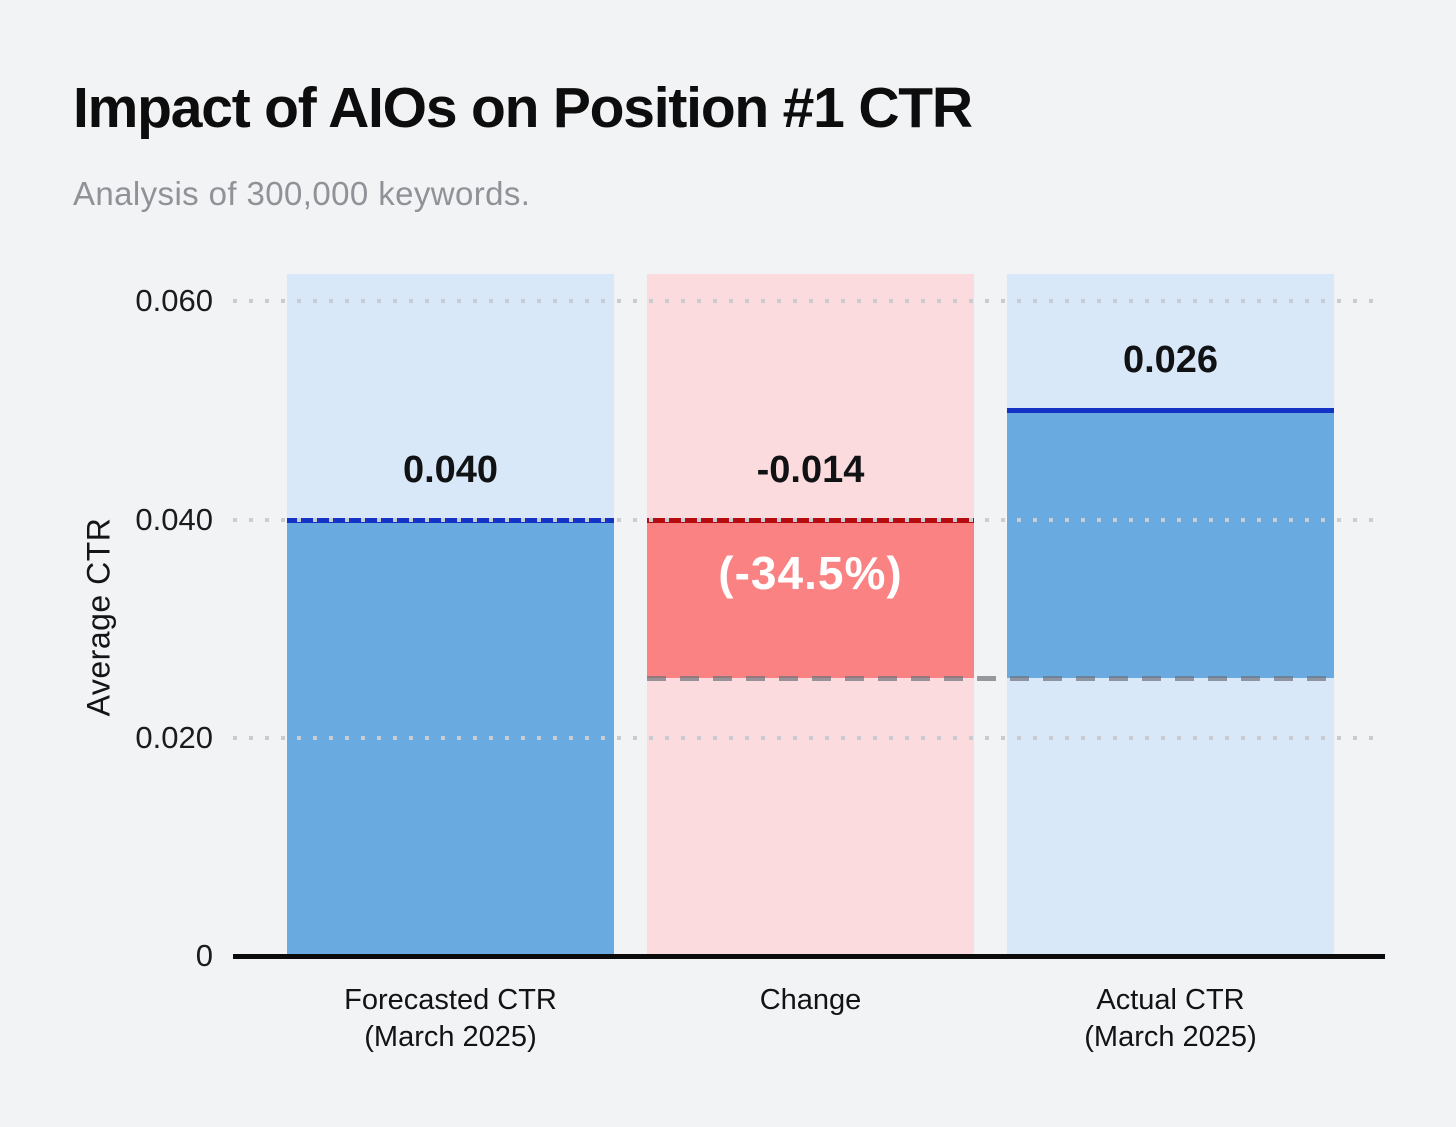 This screenshot has height=1127, width=1456. Describe the element at coordinates (809, 737) in the screenshot. I see `gridline-0.020` at that location.